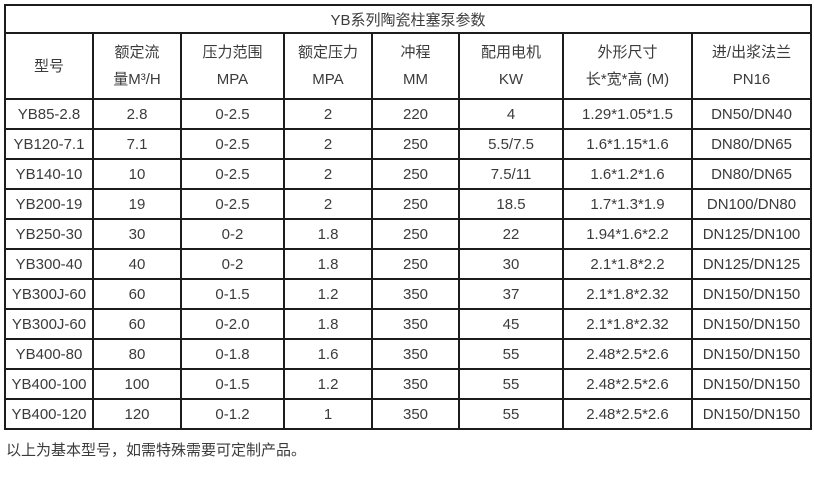 The image size is (814, 494). Describe the element at coordinates (137, 144) in the screenshot. I see `table-cell: 7.1` at that location.